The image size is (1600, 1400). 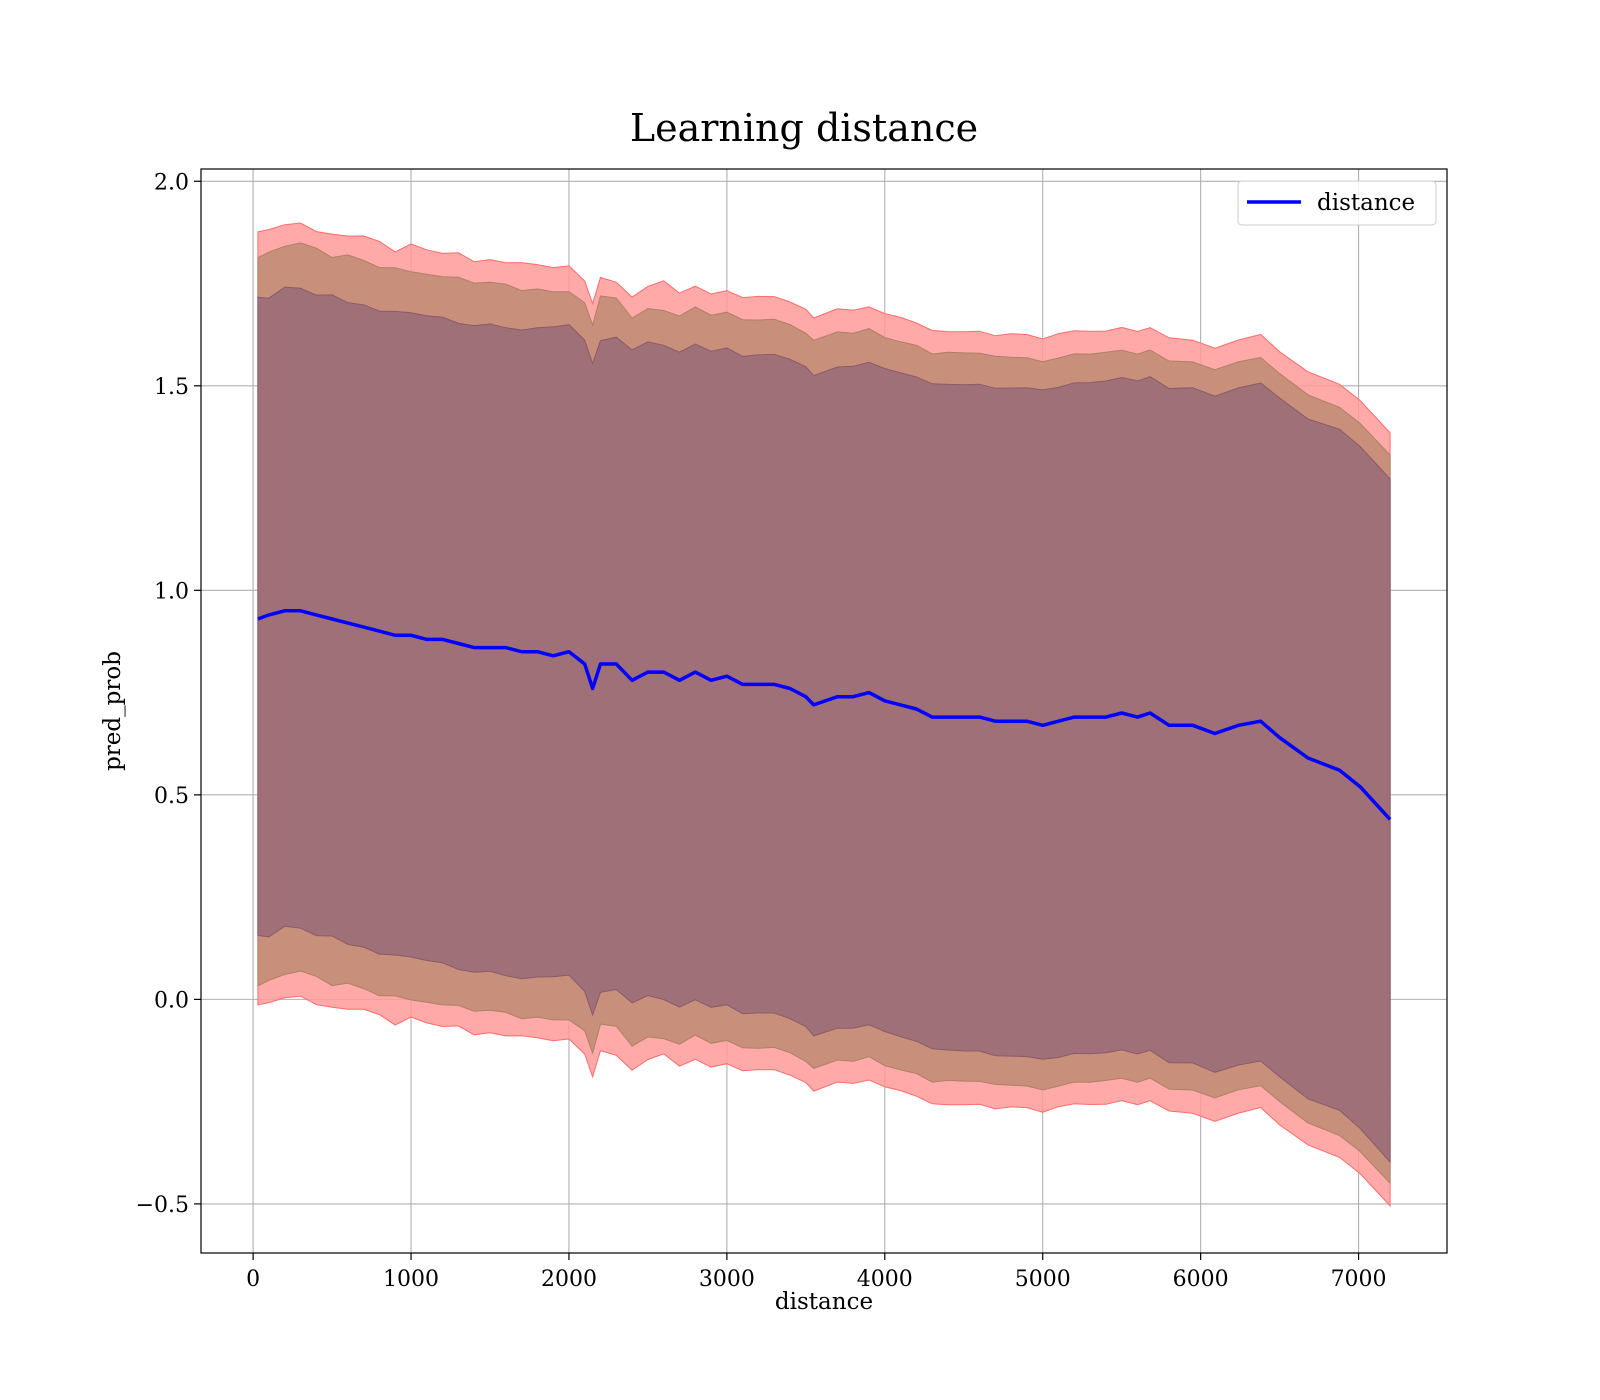 What do you see at coordinates (113, 711) in the screenshot?
I see `y-axis-label: pred_prob` at bounding box center [113, 711].